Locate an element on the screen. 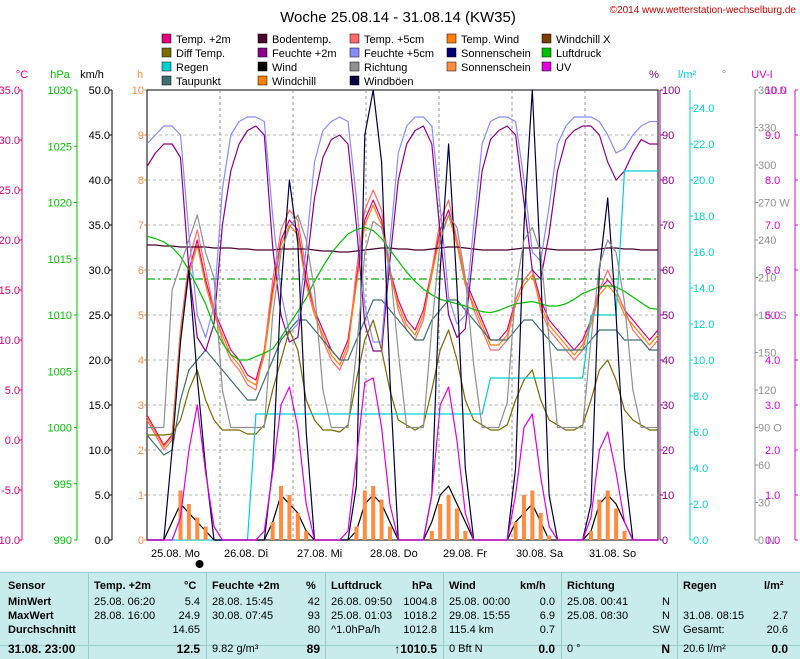 This screenshot has width=800, height=659. axis-tick-label-temp_c-6: 5.0 is located at coordinates (12, 391).